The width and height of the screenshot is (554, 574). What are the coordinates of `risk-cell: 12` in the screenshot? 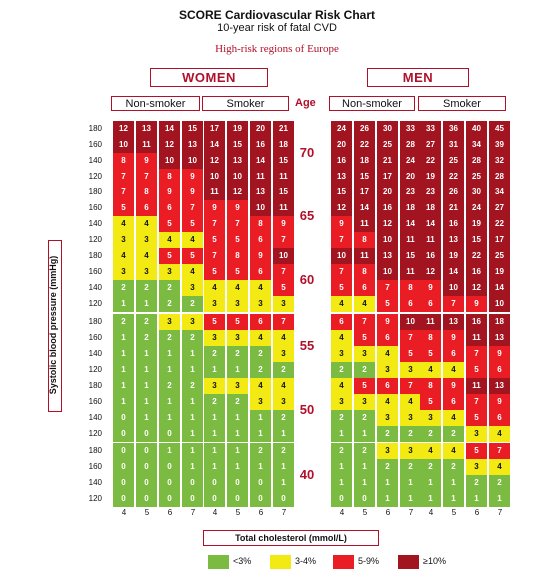 It's located at (214, 161).